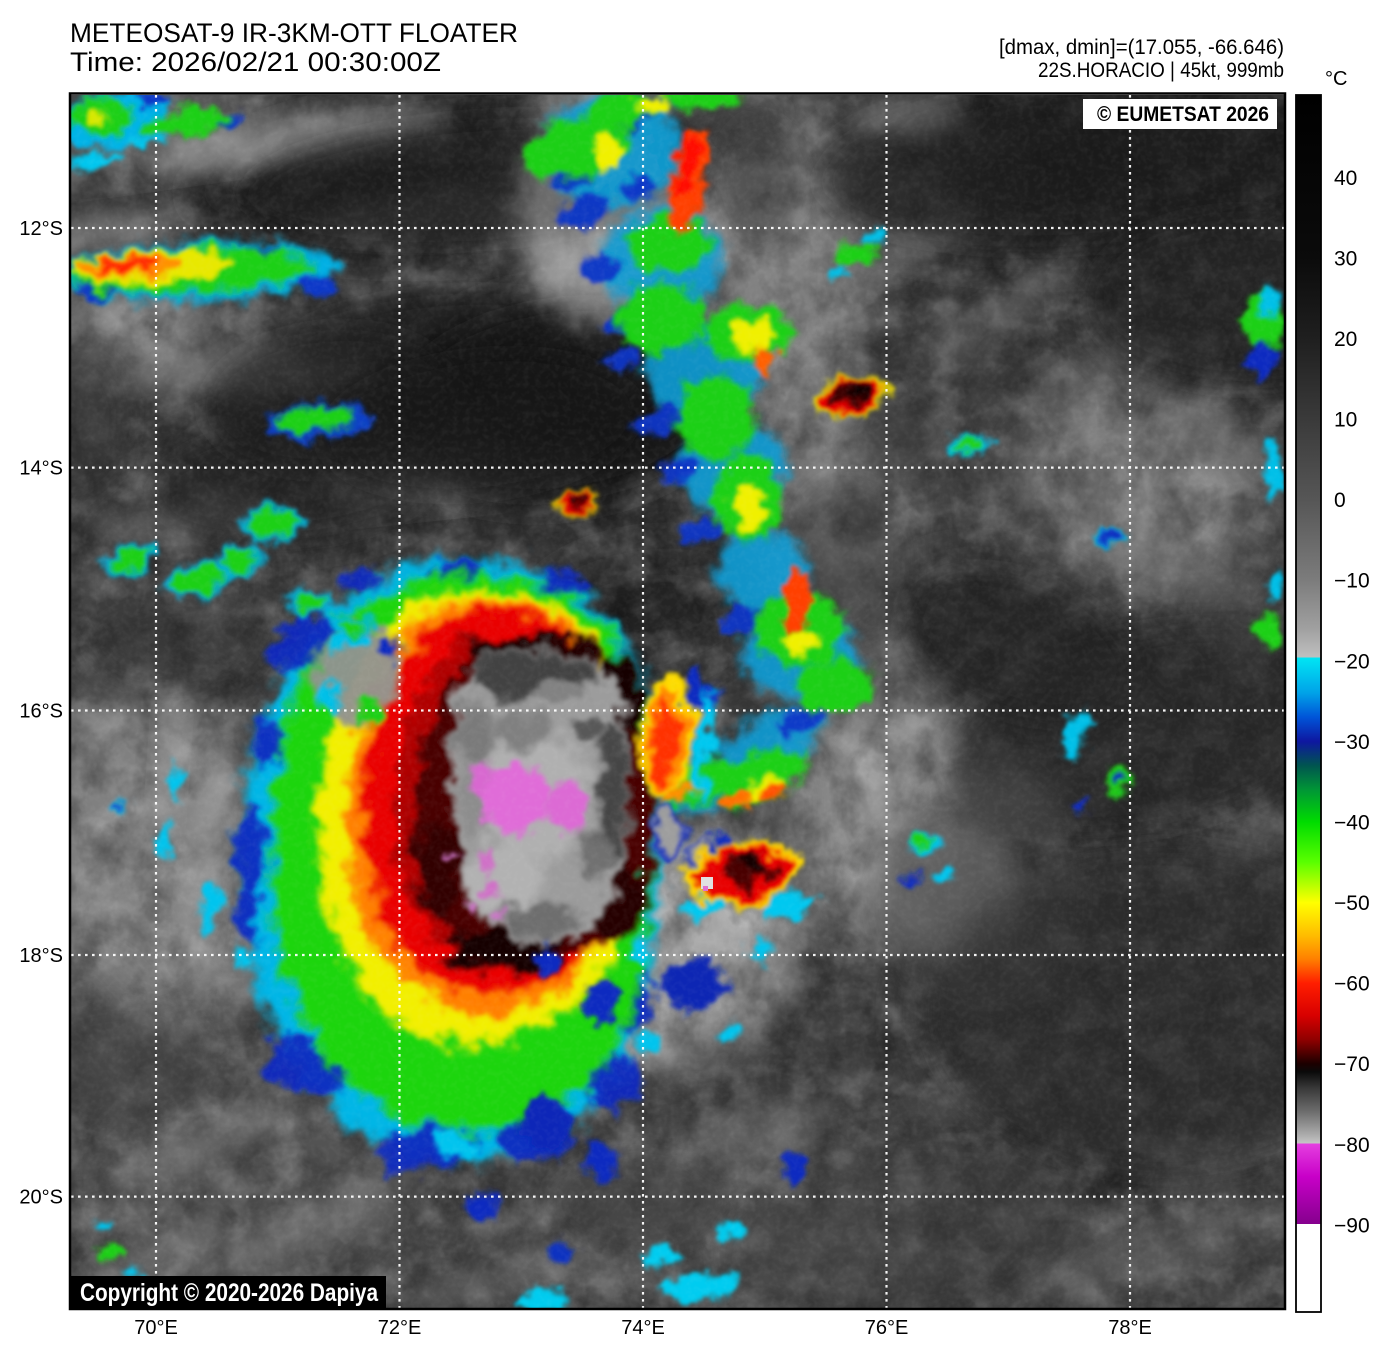 The height and width of the screenshot is (1359, 1388). Describe the element at coordinates (1345, 258) in the screenshot. I see `svg-text: 30` at that location.